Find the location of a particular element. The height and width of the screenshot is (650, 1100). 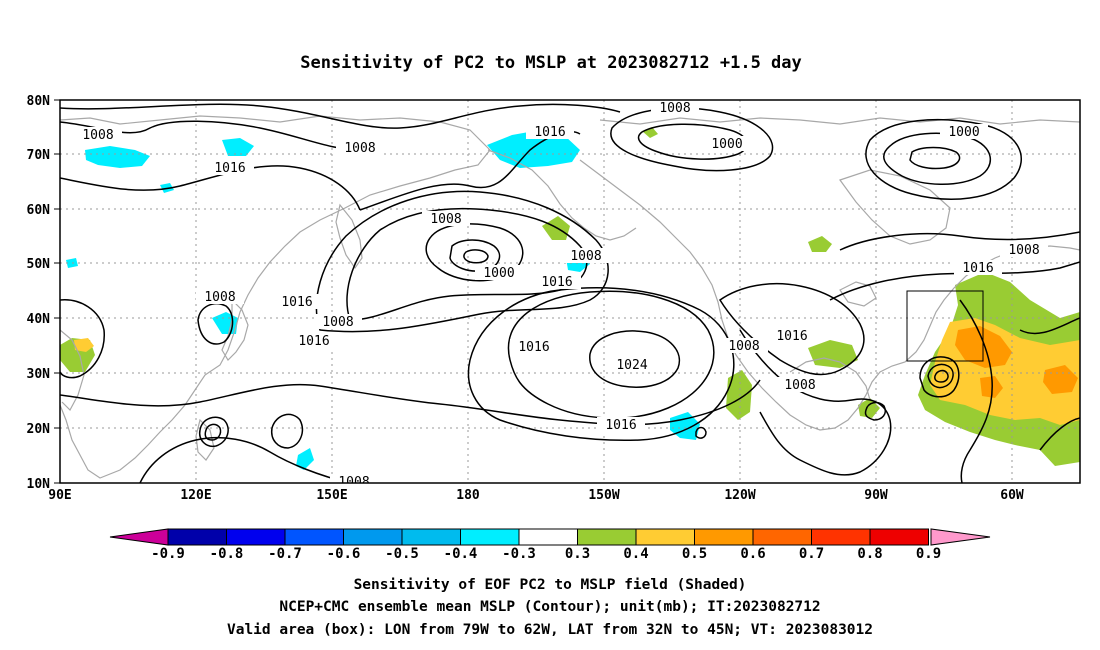

coastline-kamchatka is located at coordinates (349, 236).